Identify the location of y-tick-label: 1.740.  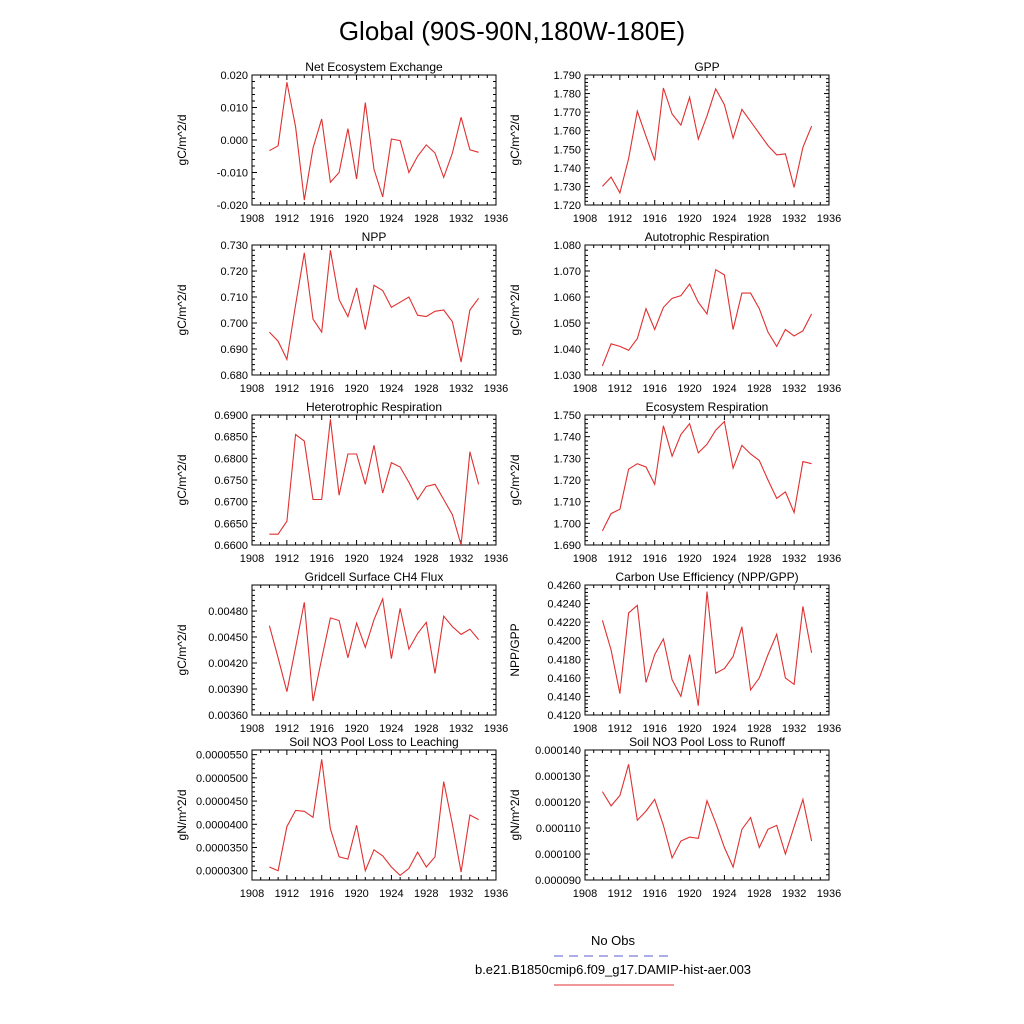
(567, 169).